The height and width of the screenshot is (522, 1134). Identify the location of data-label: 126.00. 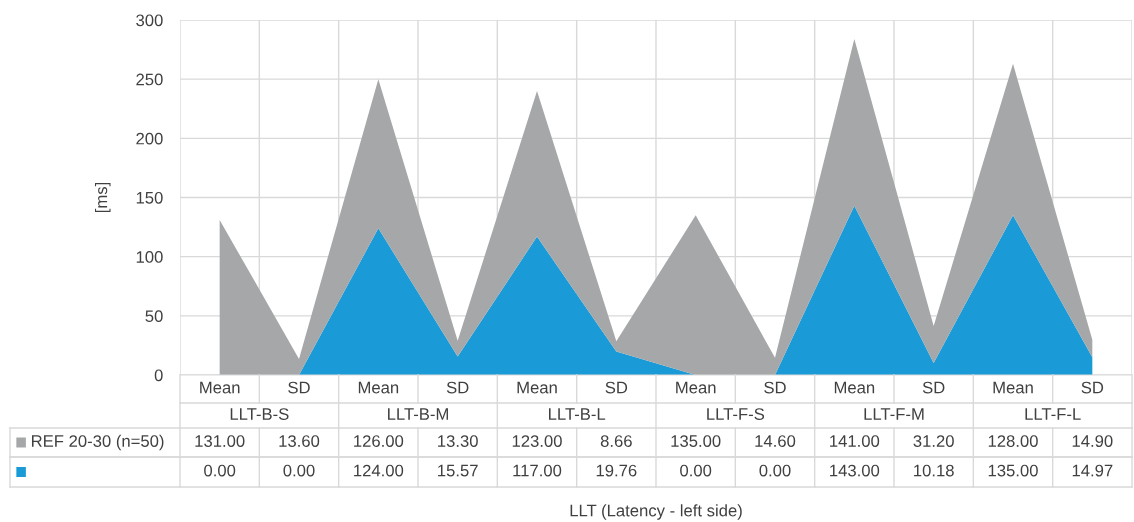
(379, 441).